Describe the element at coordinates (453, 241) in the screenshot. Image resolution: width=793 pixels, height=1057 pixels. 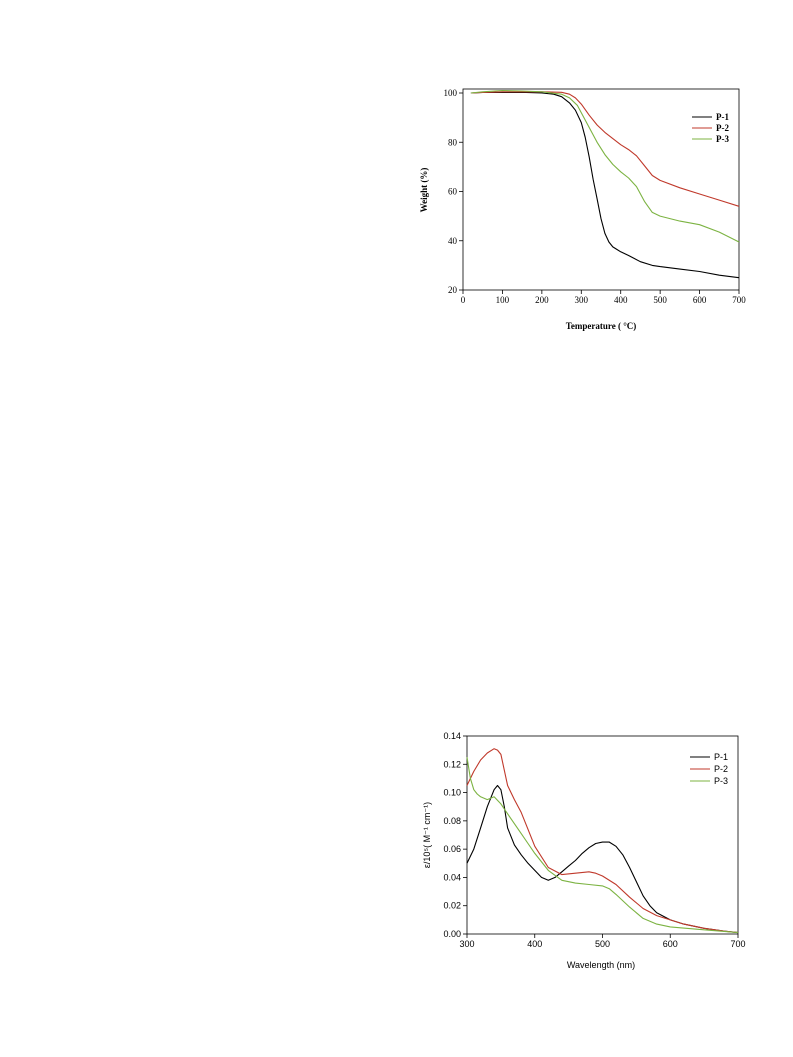
I see `y-tick-label: 40` at that location.